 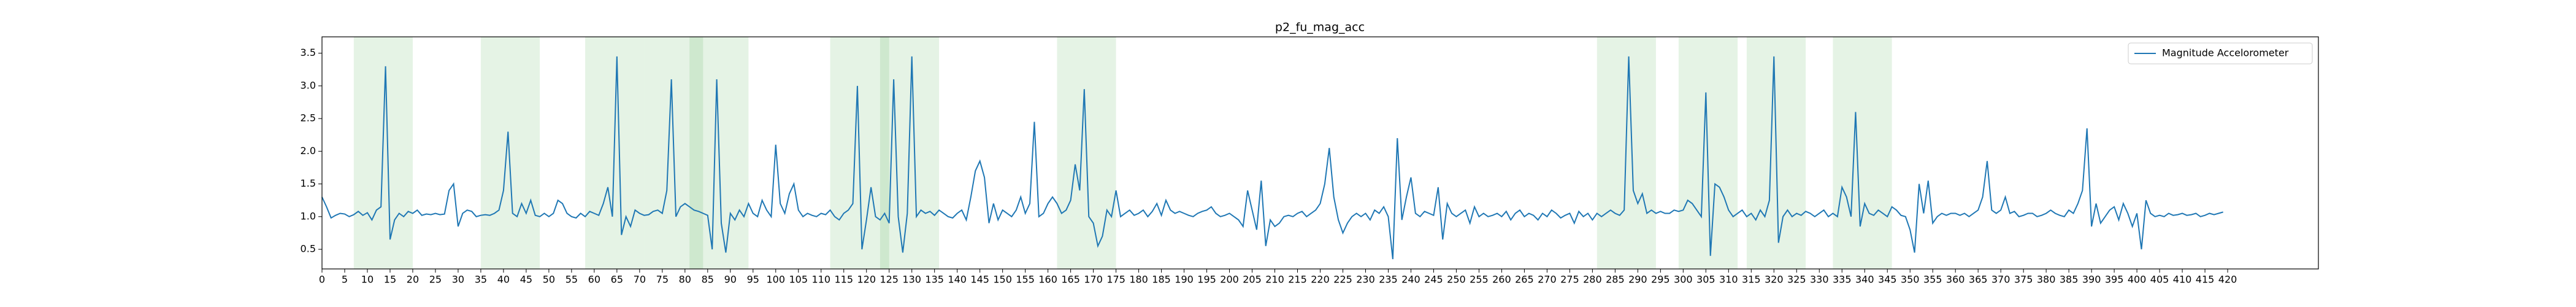 What do you see at coordinates (345, 280) in the screenshot?
I see `x-tick-label: 5` at bounding box center [345, 280].